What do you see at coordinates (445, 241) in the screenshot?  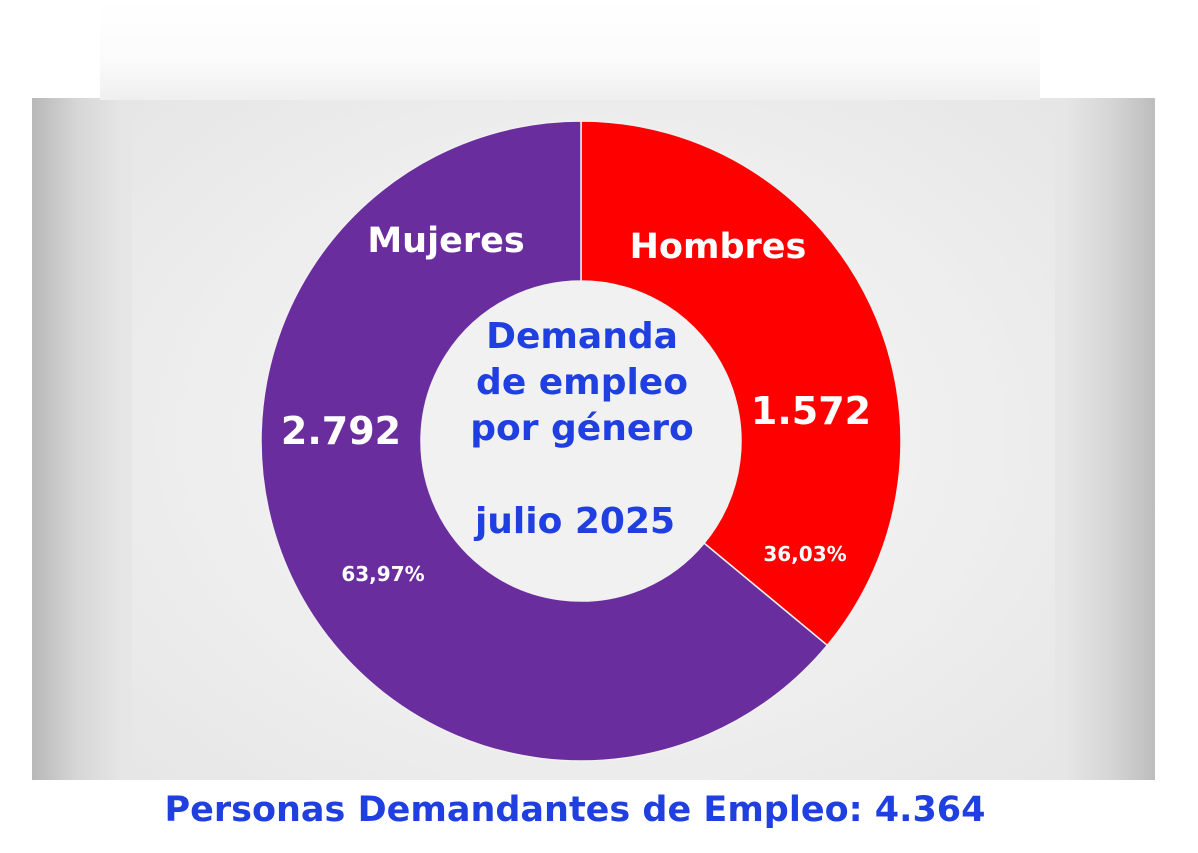 I see `category-label-mujeres: Mujeres` at bounding box center [445, 241].